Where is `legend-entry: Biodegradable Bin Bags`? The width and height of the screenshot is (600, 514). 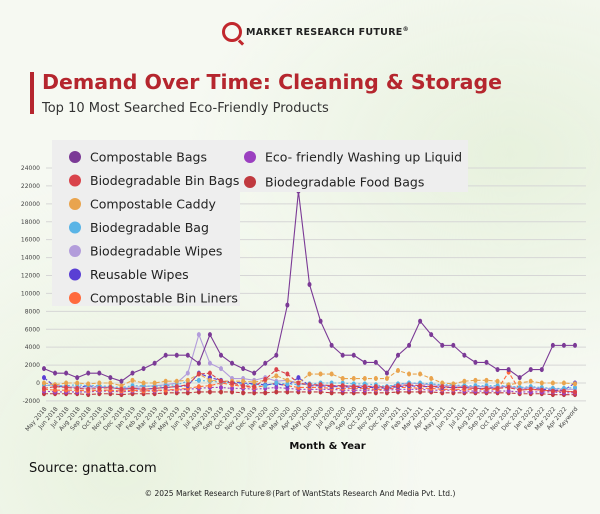
legend-entry: Biodegradable Bin Bags is located at coordinates (164, 180).